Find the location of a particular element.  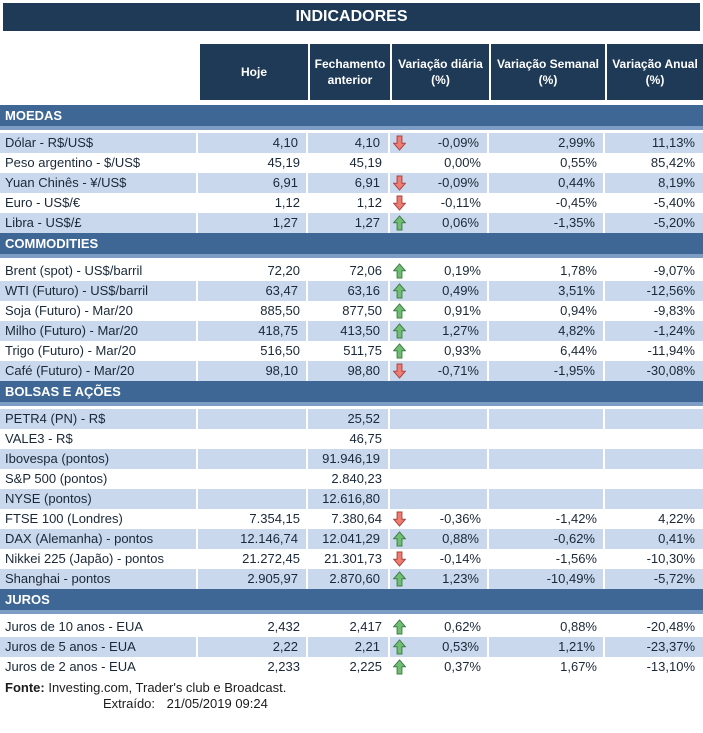

column-header-hoje: Hoje is located at coordinates (253, 72).